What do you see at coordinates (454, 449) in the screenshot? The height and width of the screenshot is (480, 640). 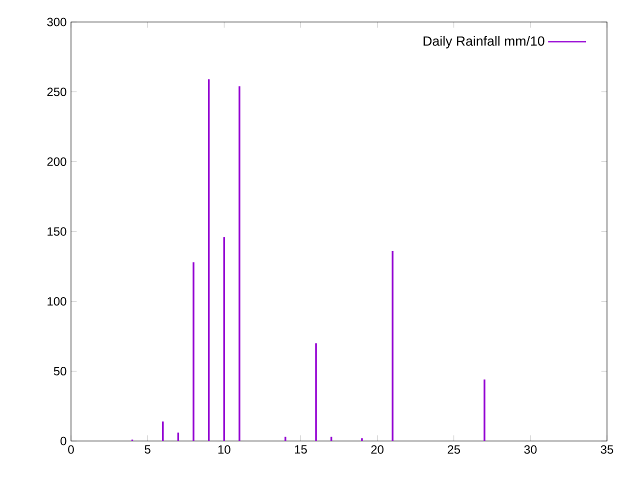 I see `x-tick-label: 25` at bounding box center [454, 449].